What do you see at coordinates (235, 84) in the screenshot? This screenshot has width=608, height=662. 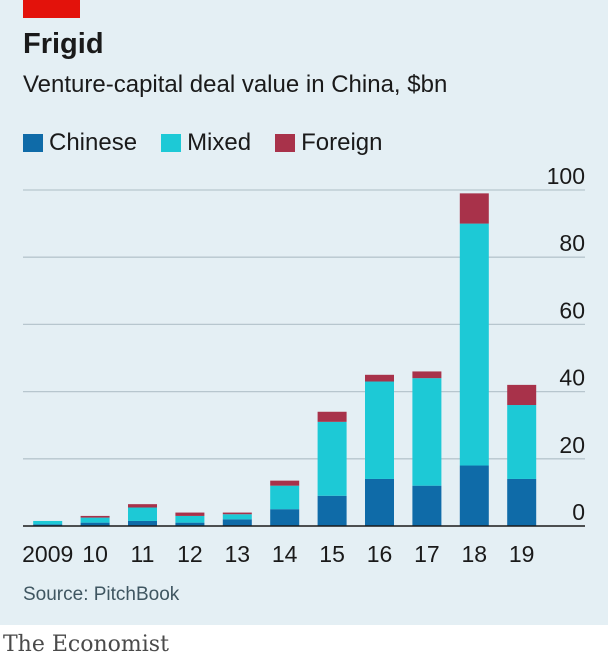 I see `chart-subtitle: Venture-capital deal value in China, $bn` at bounding box center [235, 84].